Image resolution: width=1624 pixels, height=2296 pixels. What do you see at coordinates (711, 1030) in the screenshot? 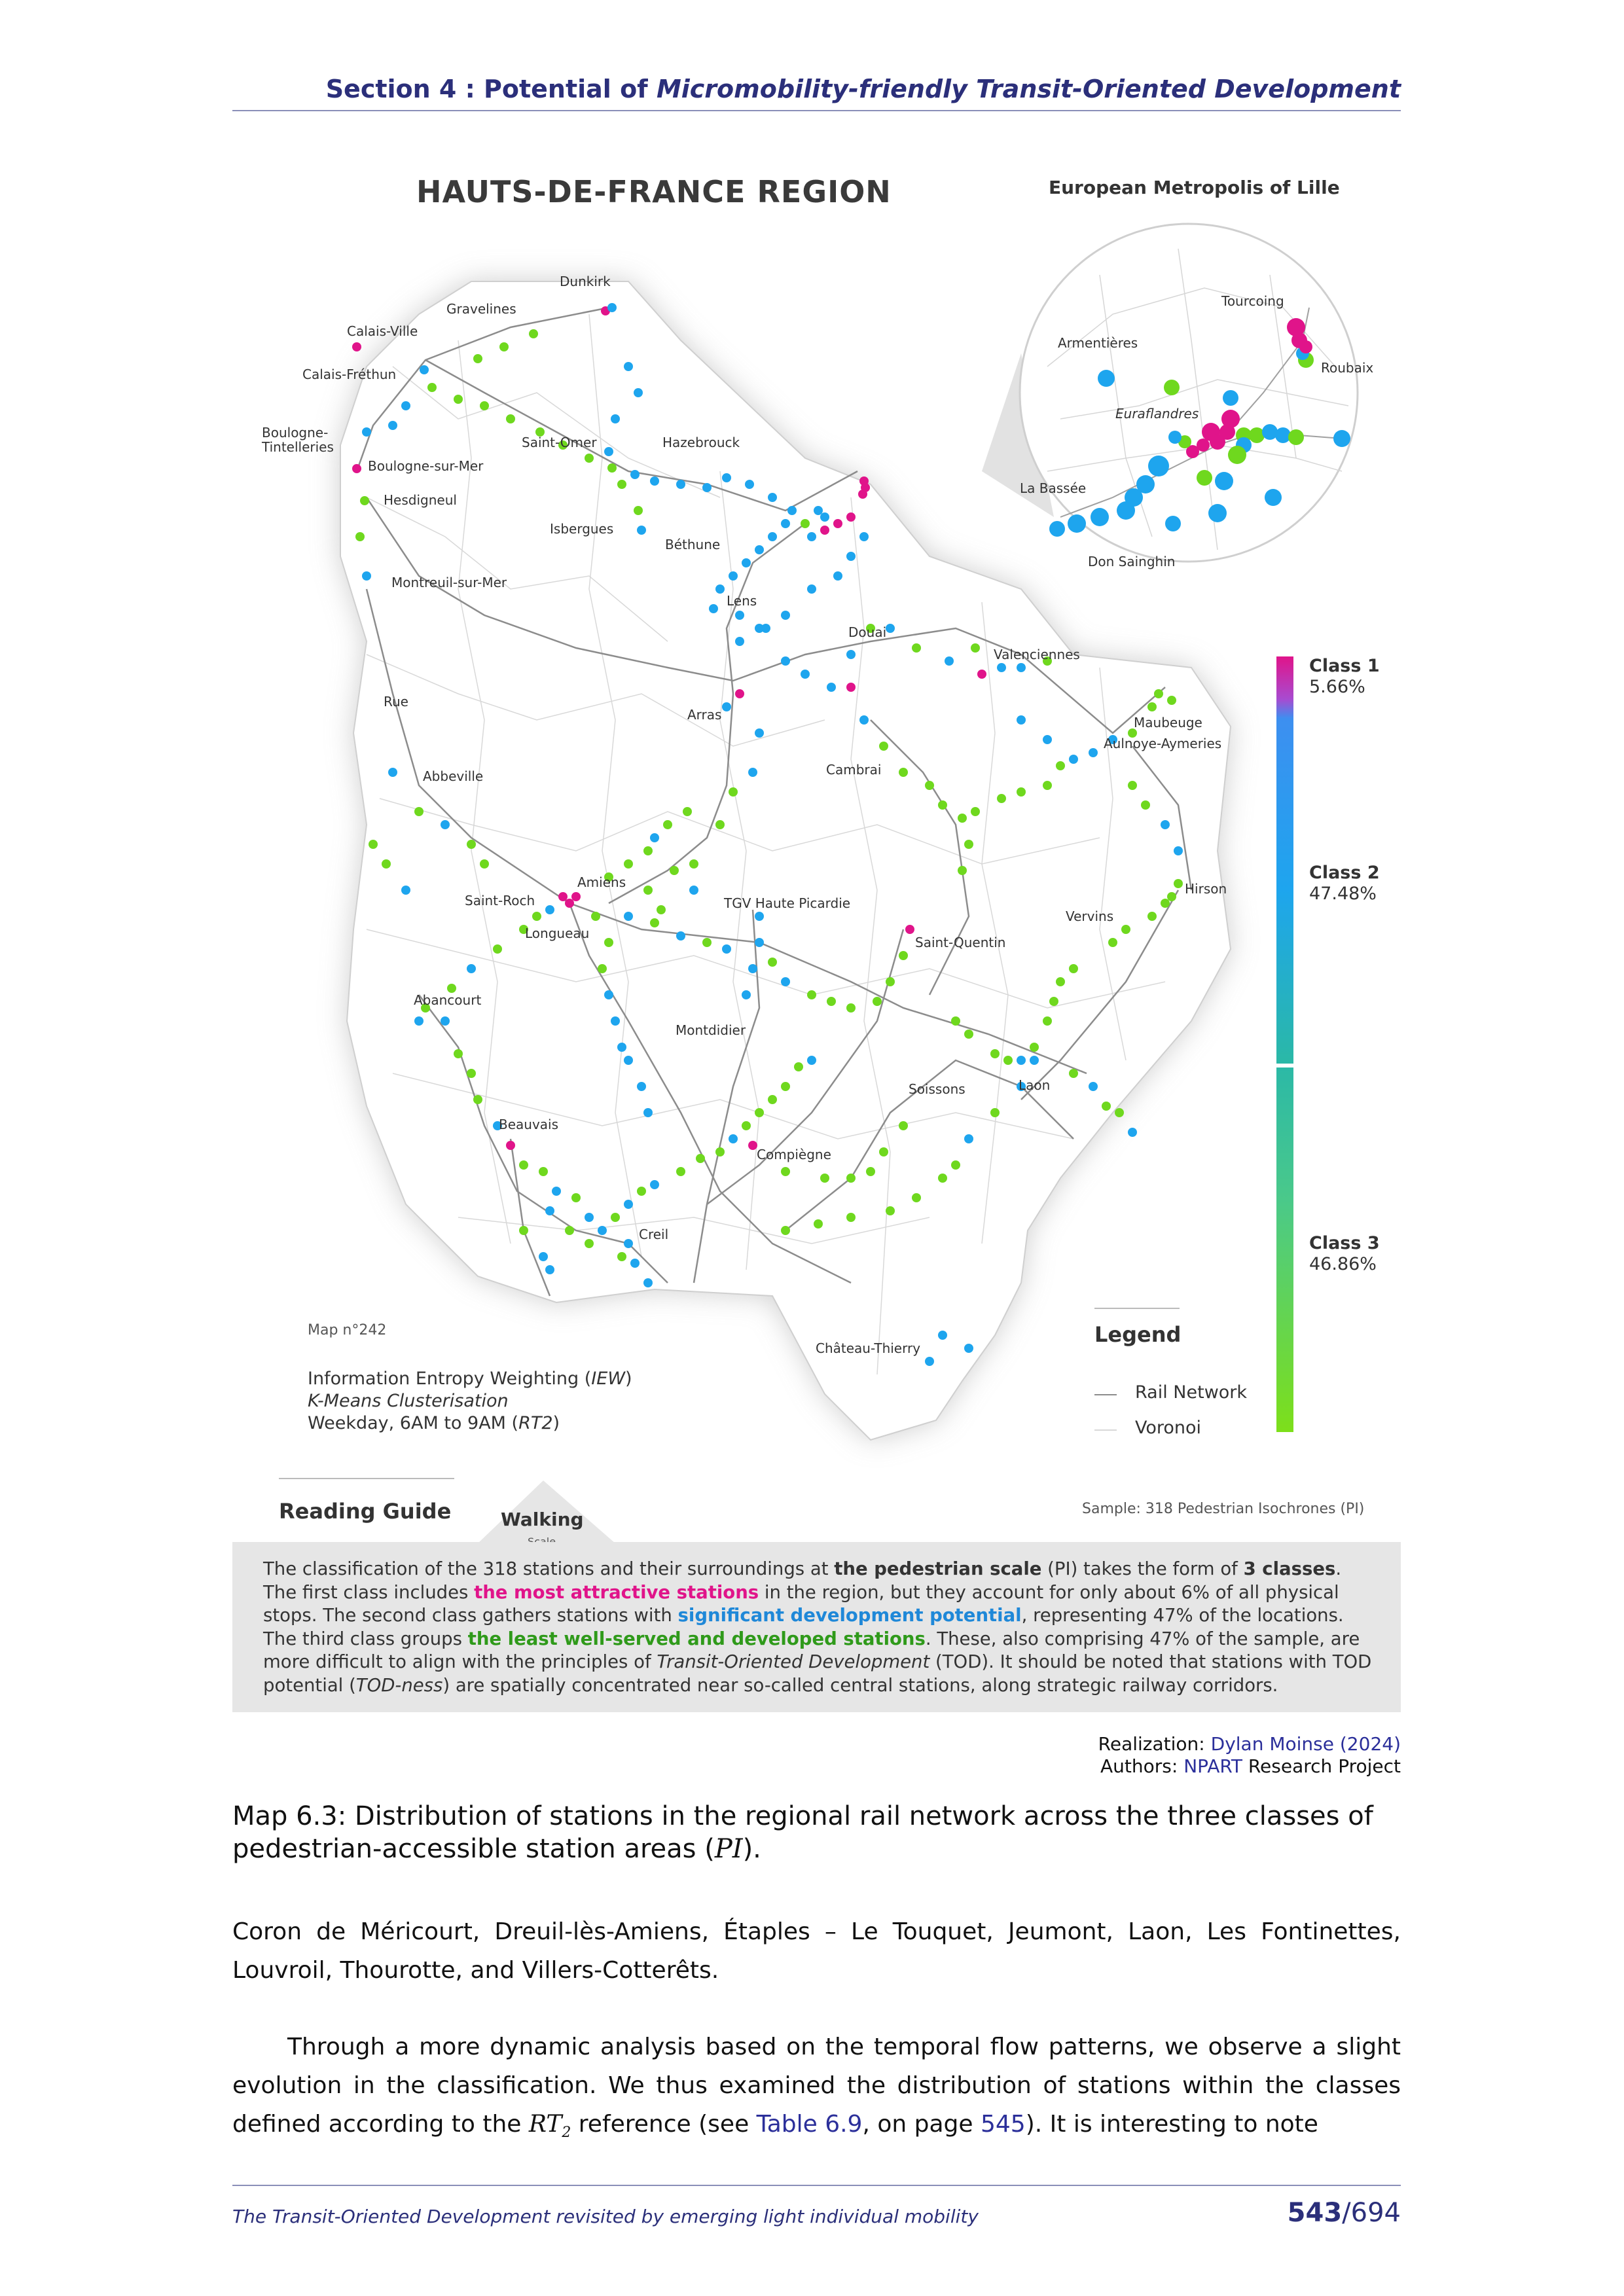
I see `city-label: Montdidier` at bounding box center [711, 1030].